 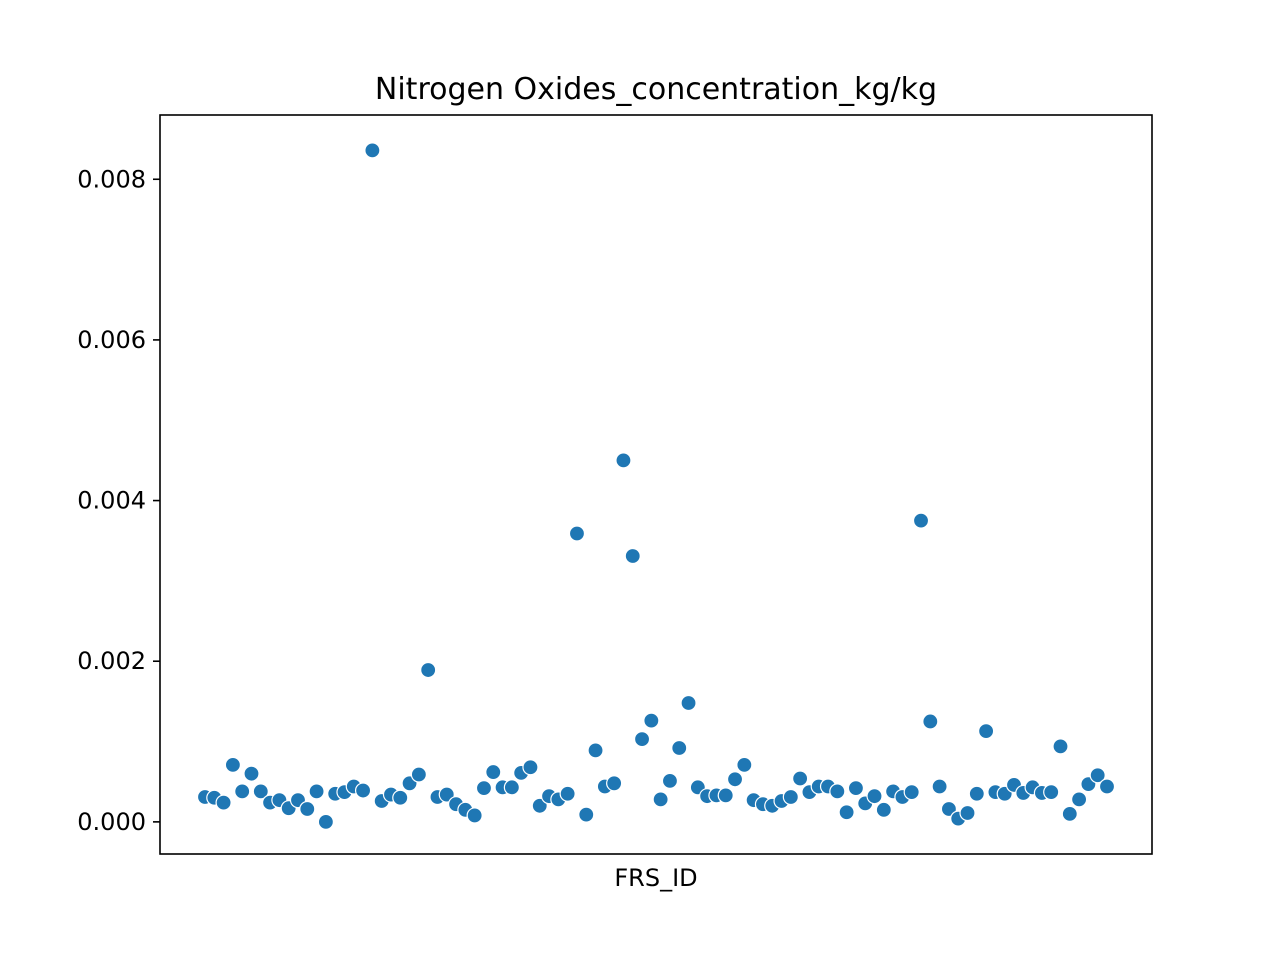 What do you see at coordinates (111, 340) in the screenshot?
I see `y-tick-label: 0.006` at bounding box center [111, 340].